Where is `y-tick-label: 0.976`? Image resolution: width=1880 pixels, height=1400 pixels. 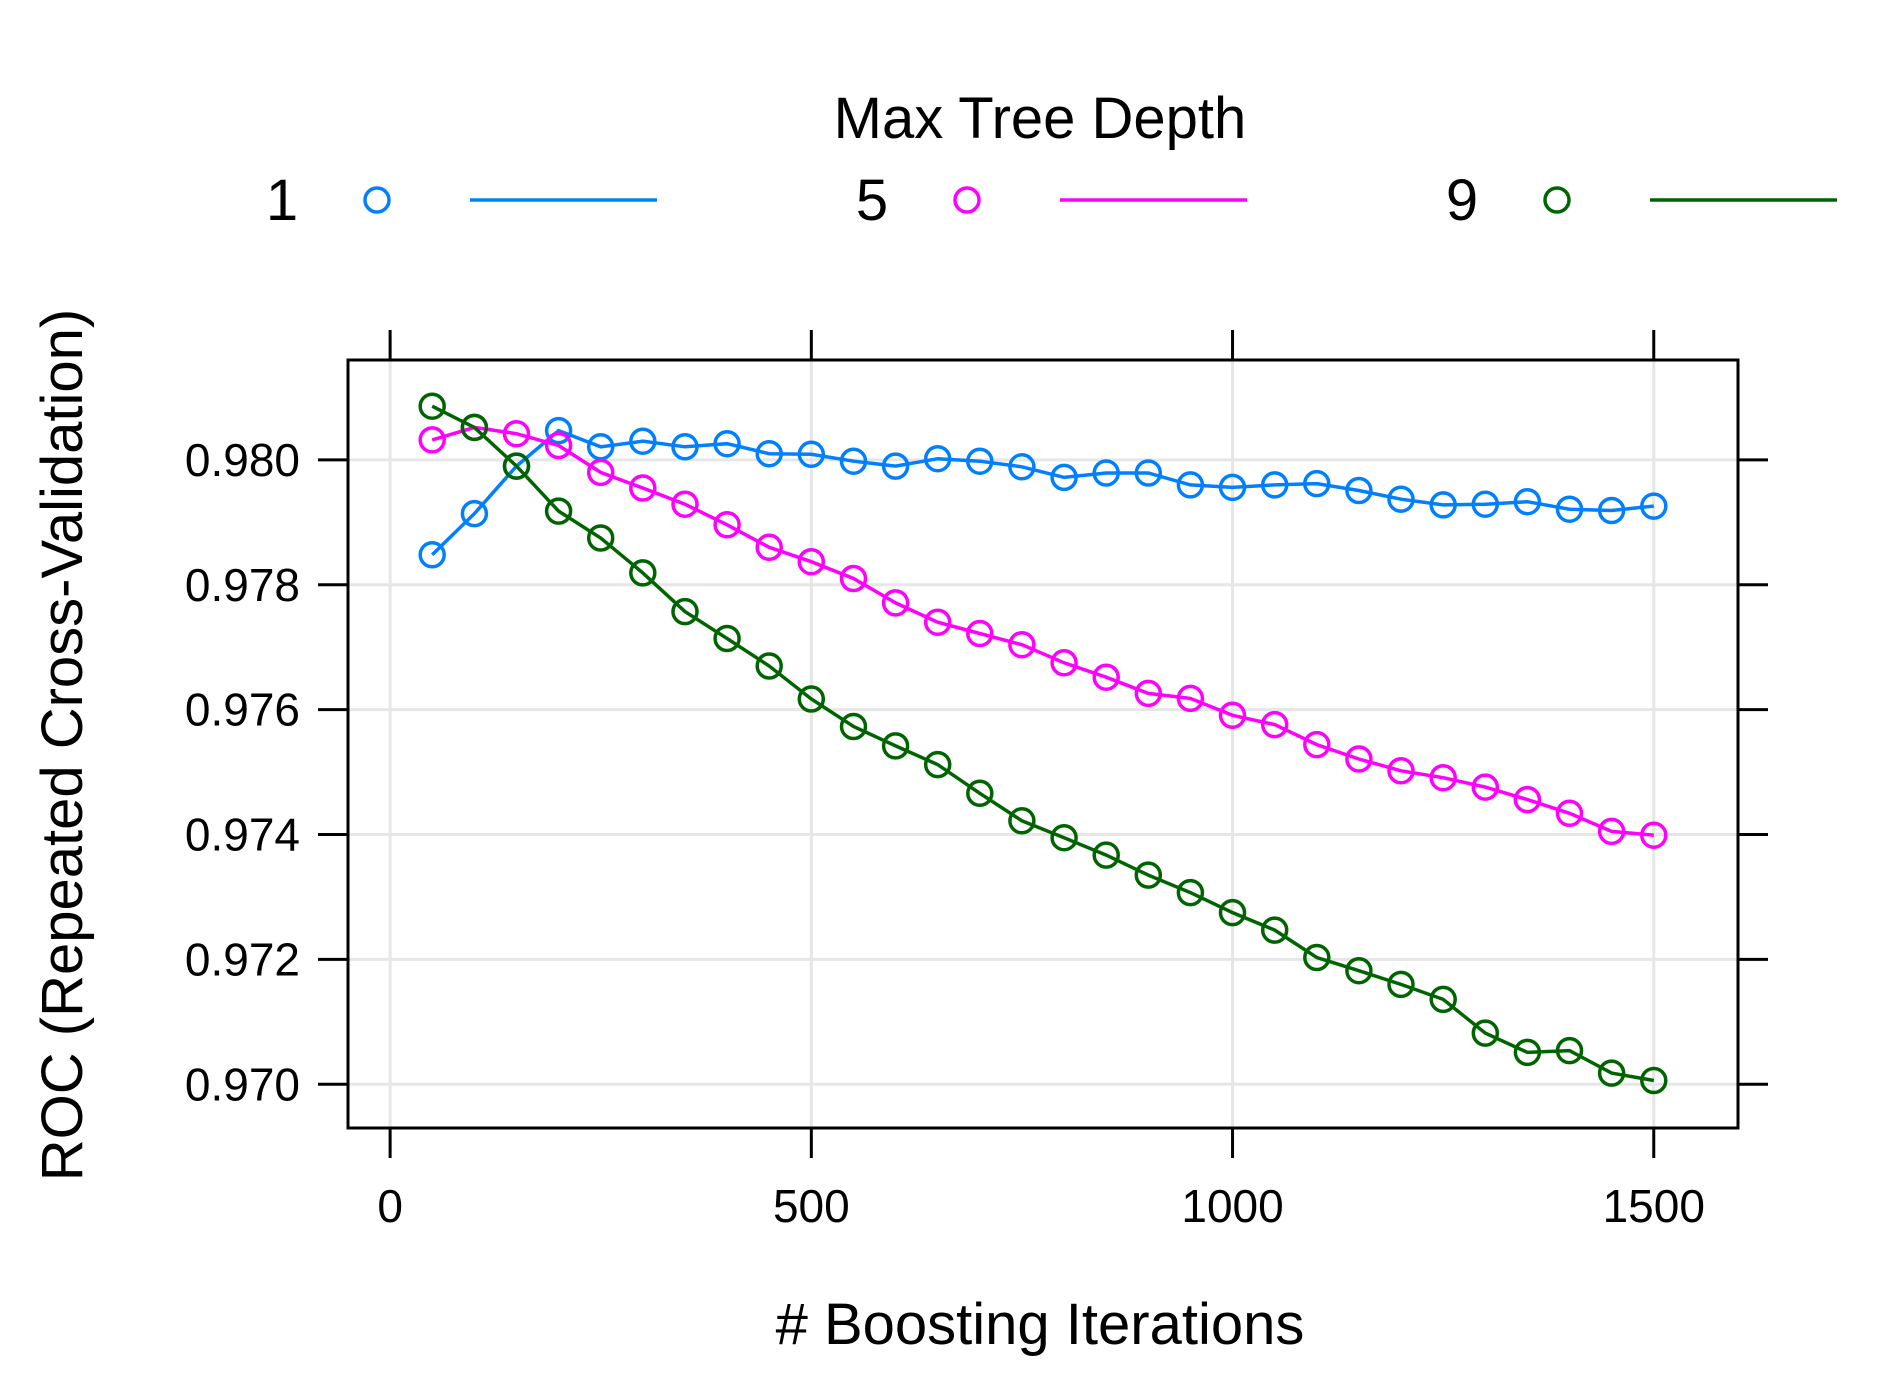 y-tick-label: 0.976 is located at coordinates (242, 710).